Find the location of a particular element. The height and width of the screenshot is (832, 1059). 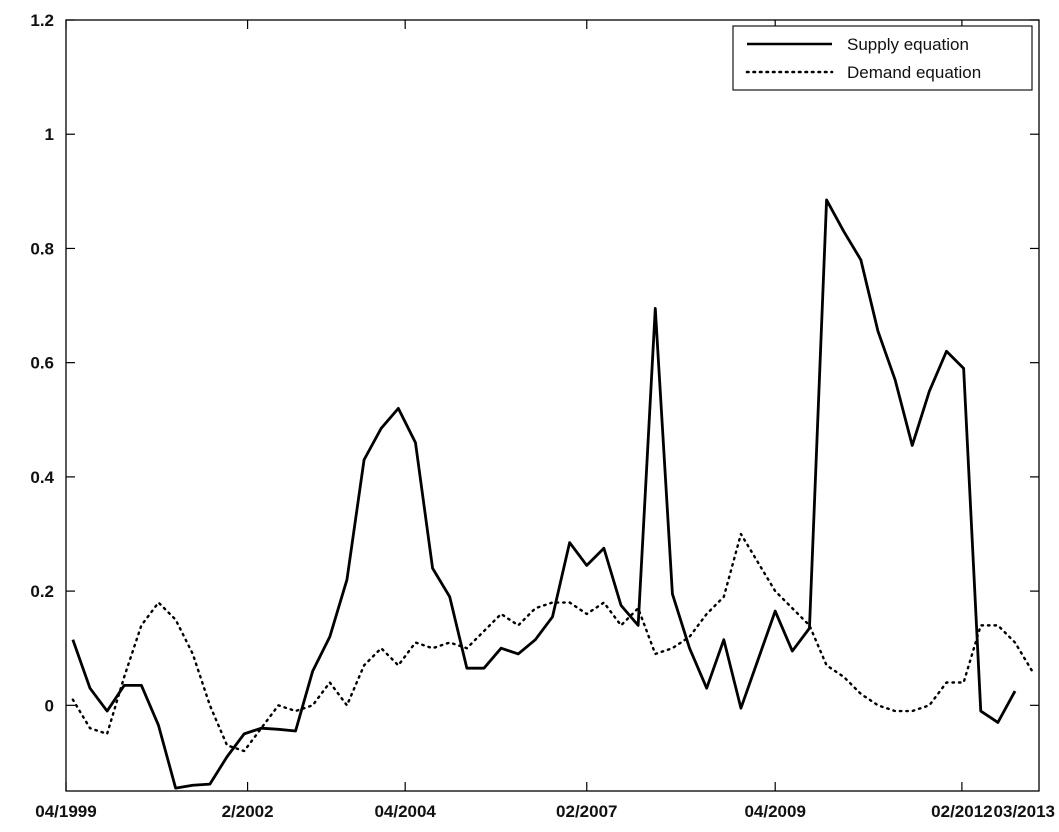

x-tick-label: 2/2002 is located at coordinates (248, 811).